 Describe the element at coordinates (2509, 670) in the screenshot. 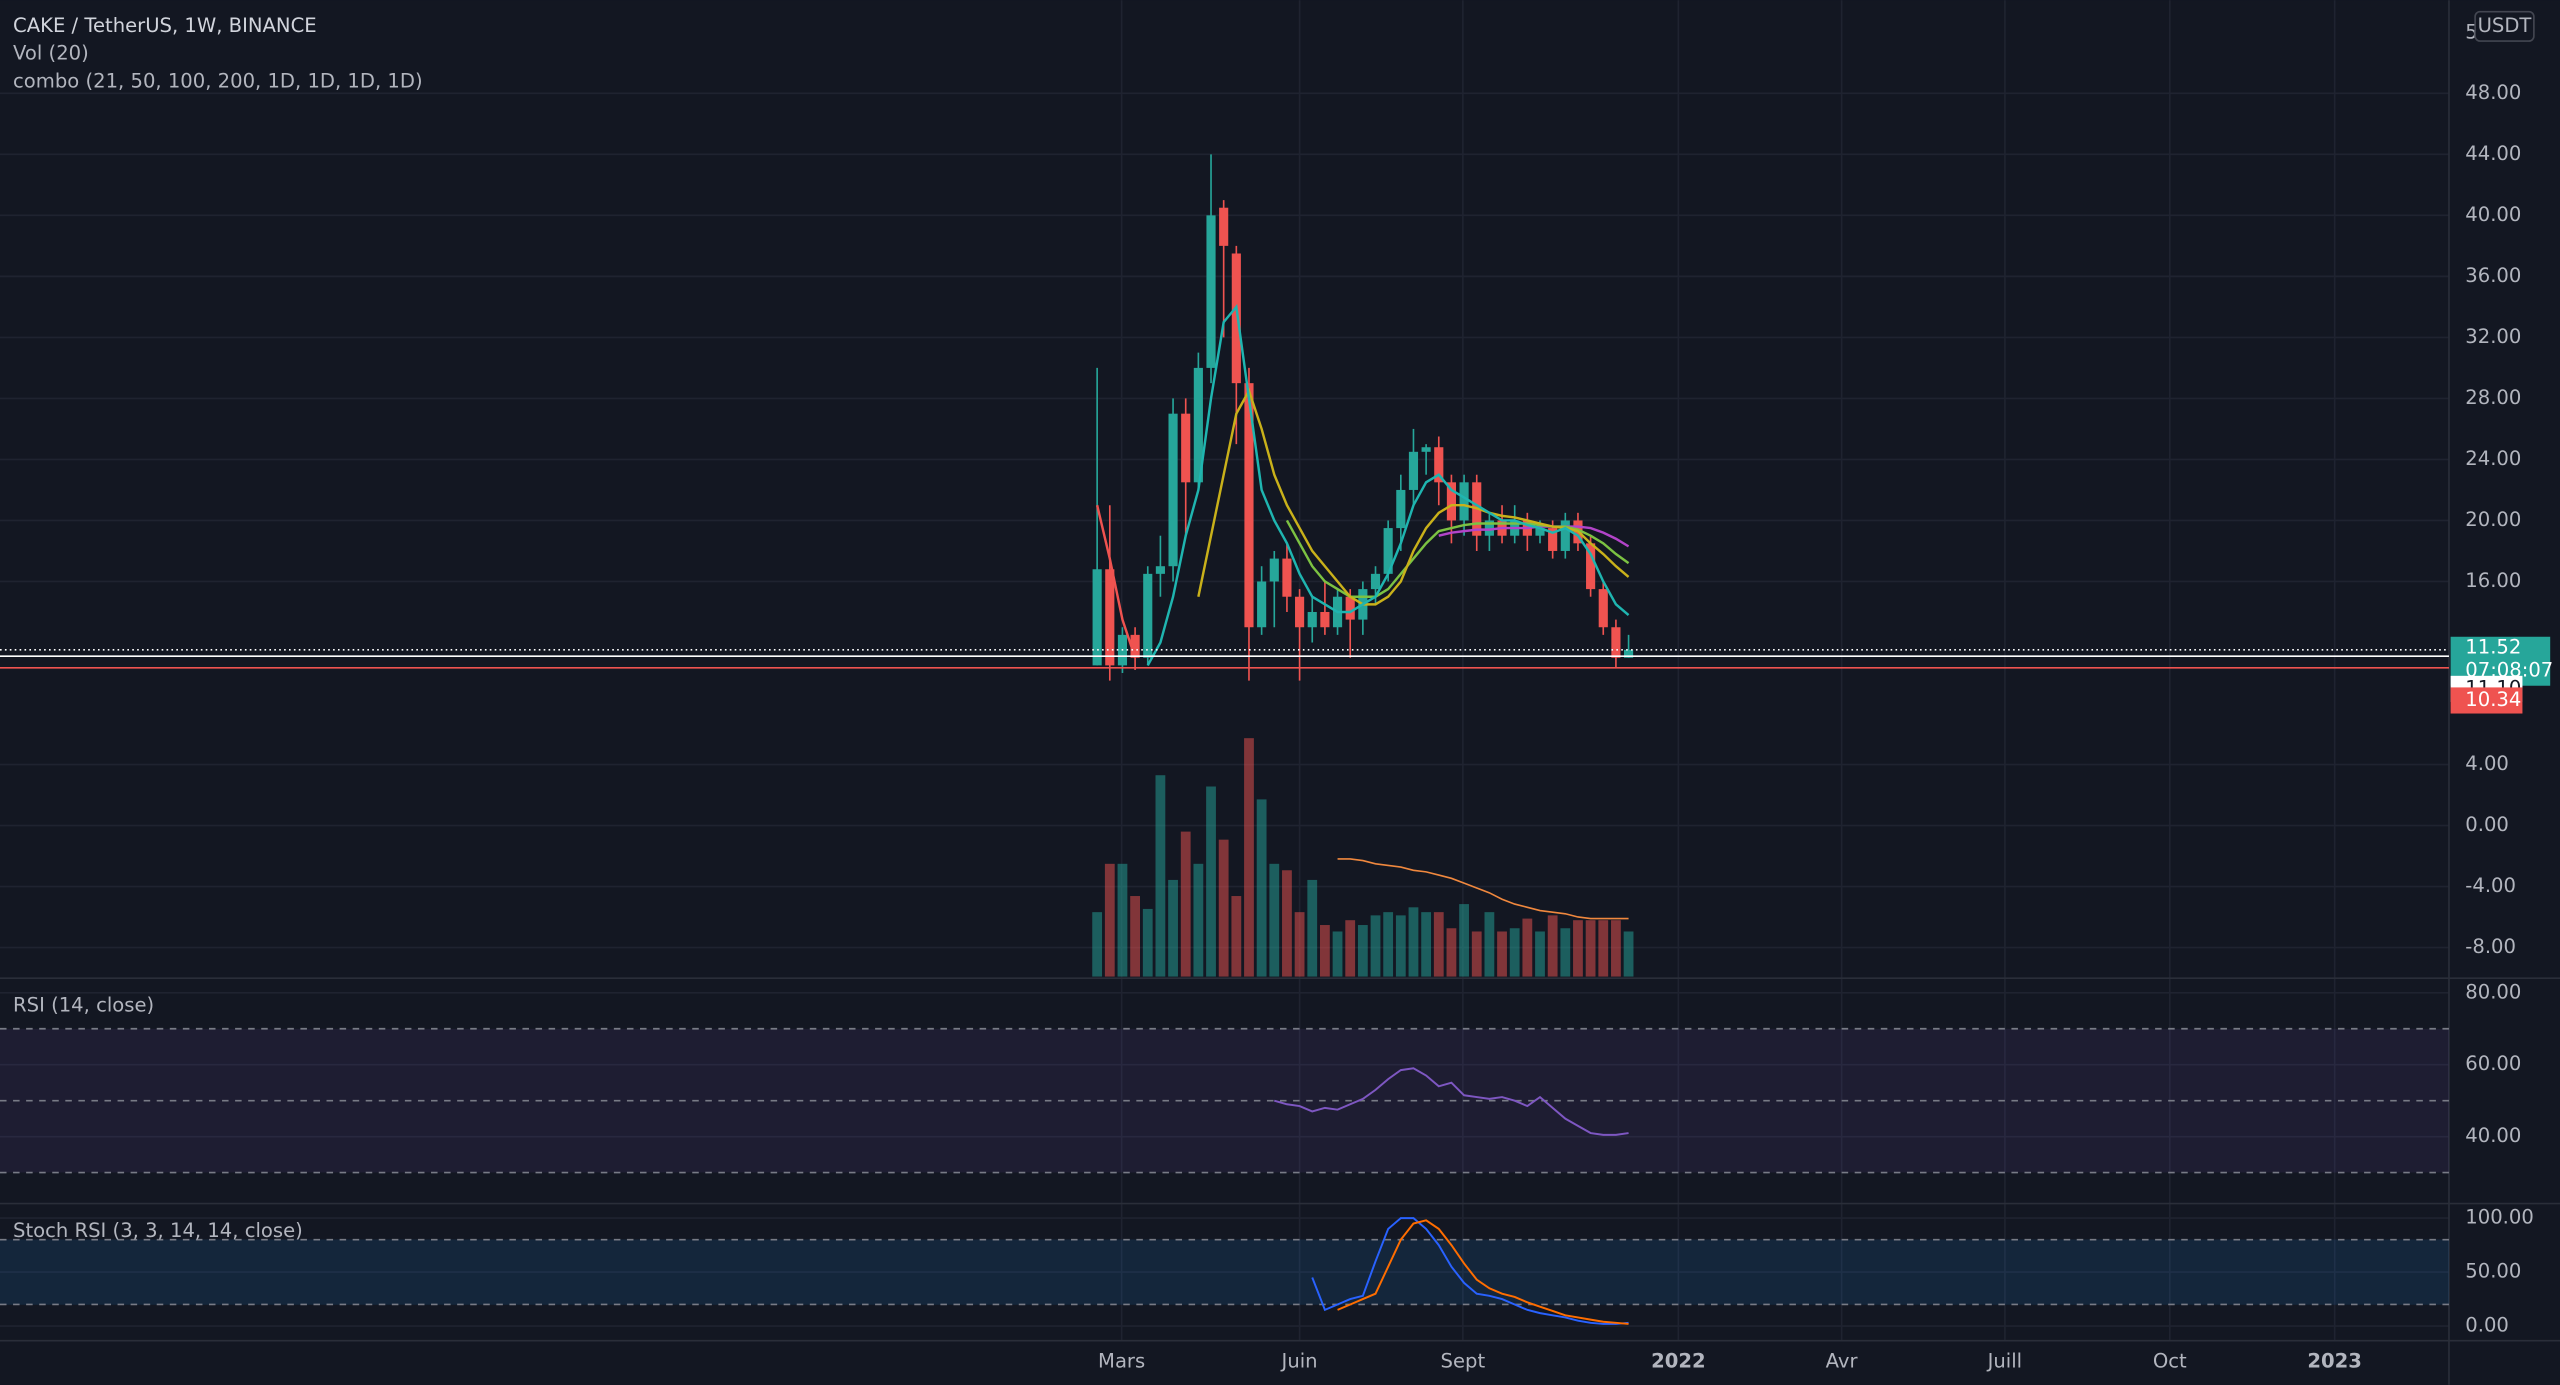

I see `countdown-label: 07:08:07` at that location.